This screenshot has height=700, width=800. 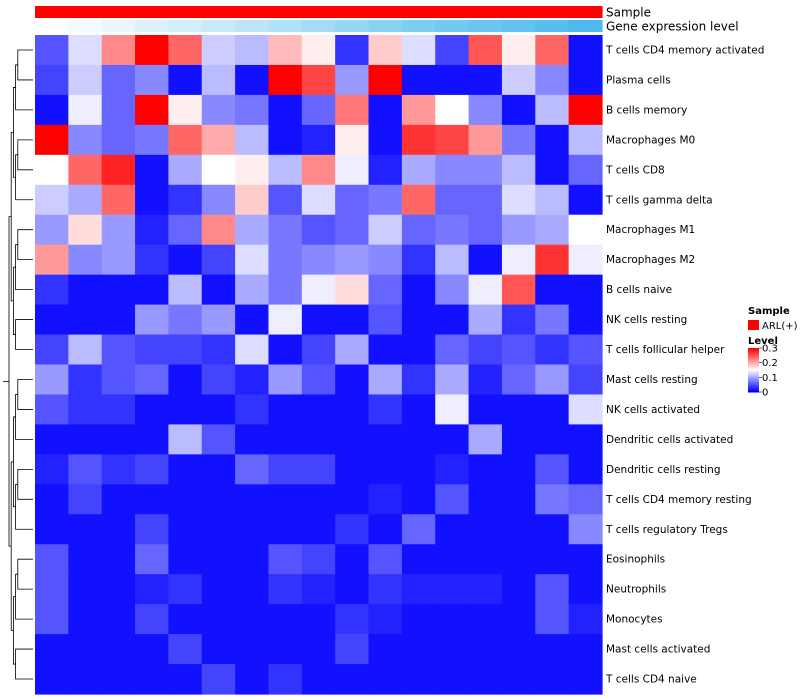 What do you see at coordinates (763, 341) in the screenshot?
I see `legend-level-title: Level` at bounding box center [763, 341].